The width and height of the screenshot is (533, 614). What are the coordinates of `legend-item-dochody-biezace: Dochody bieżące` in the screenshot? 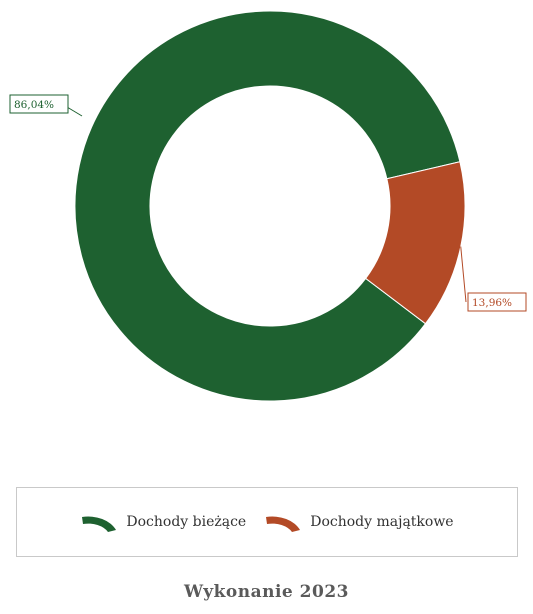 It's located at (163, 522).